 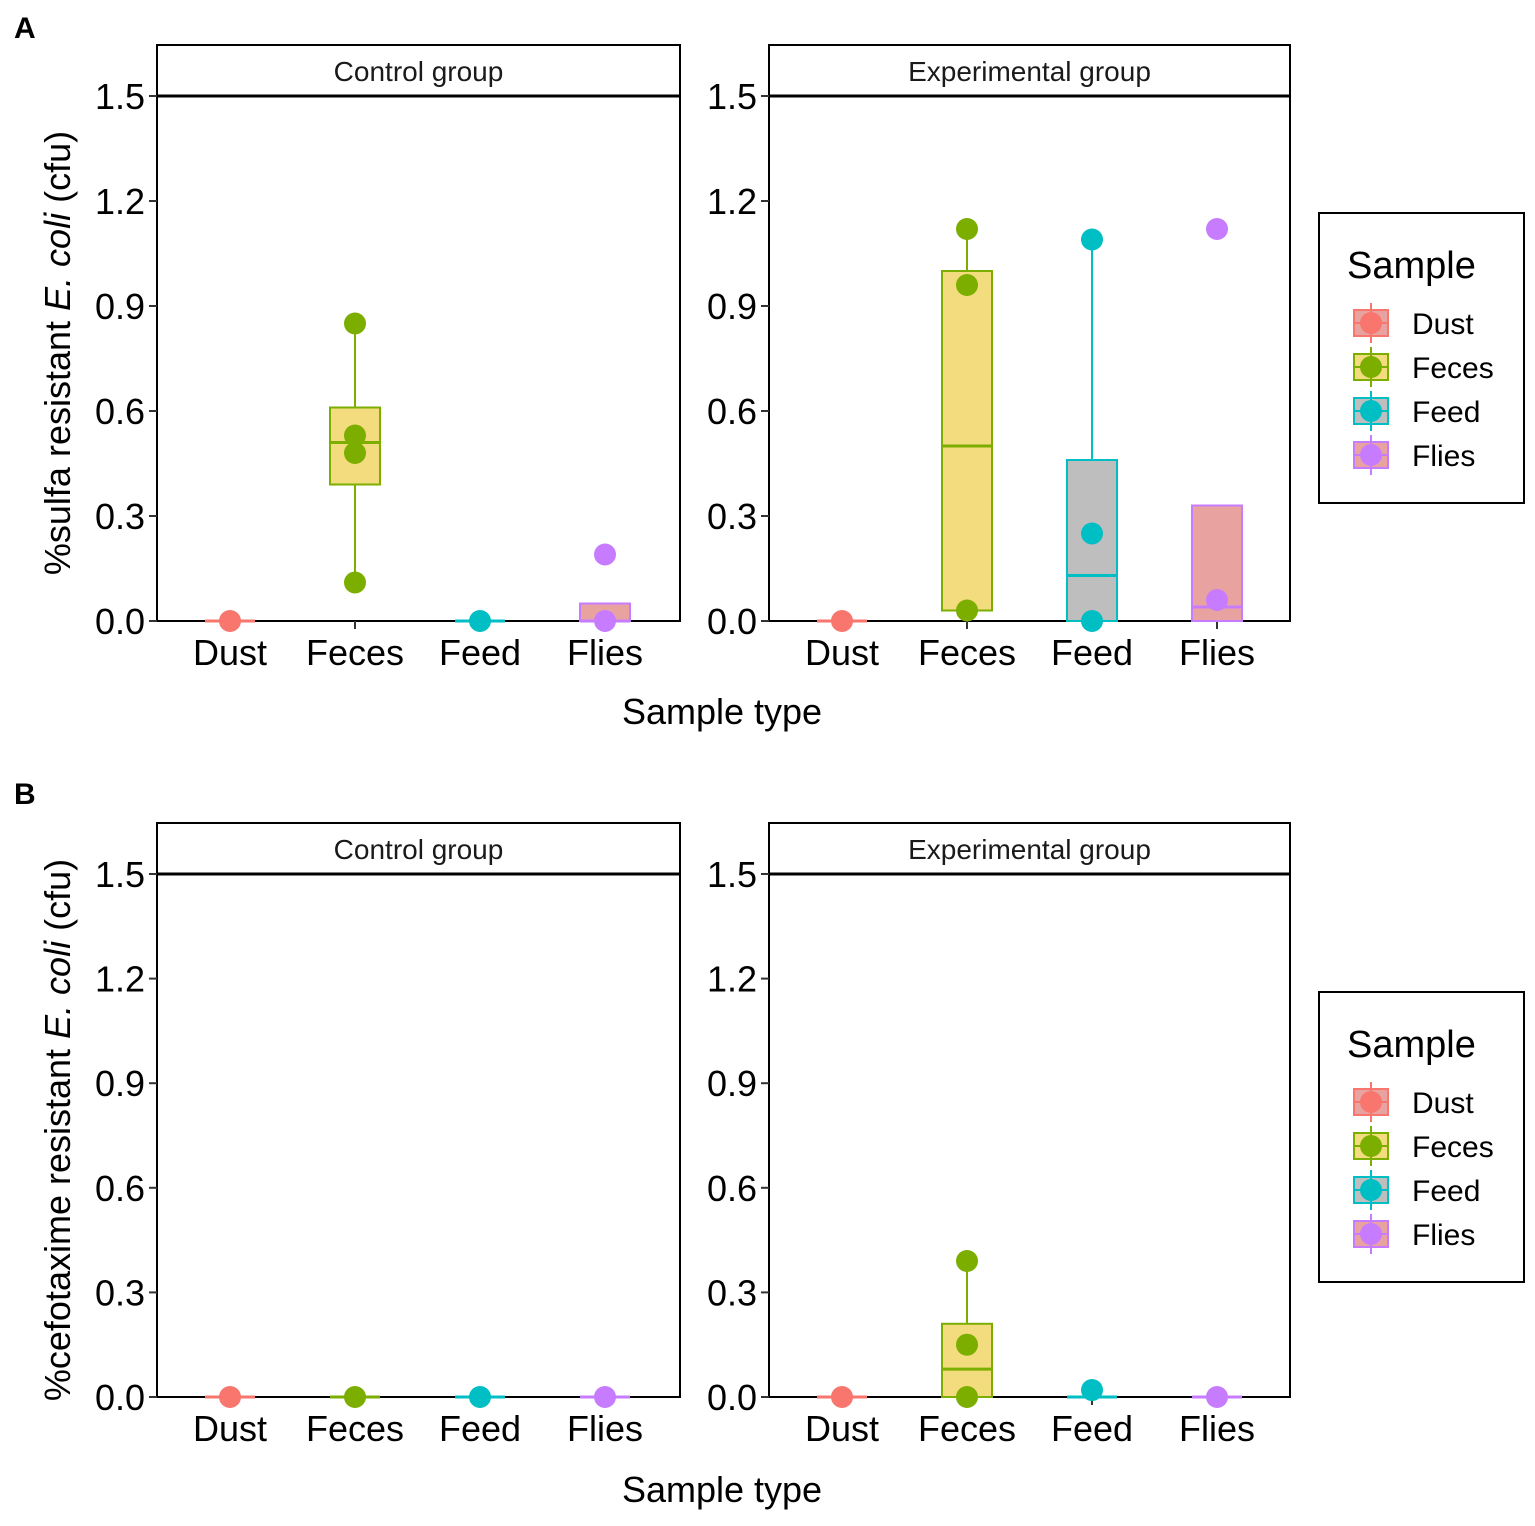 What do you see at coordinates (57, 1220) in the screenshot?
I see `y-axis-title-pre: %cefotaxime resistant` at bounding box center [57, 1220].